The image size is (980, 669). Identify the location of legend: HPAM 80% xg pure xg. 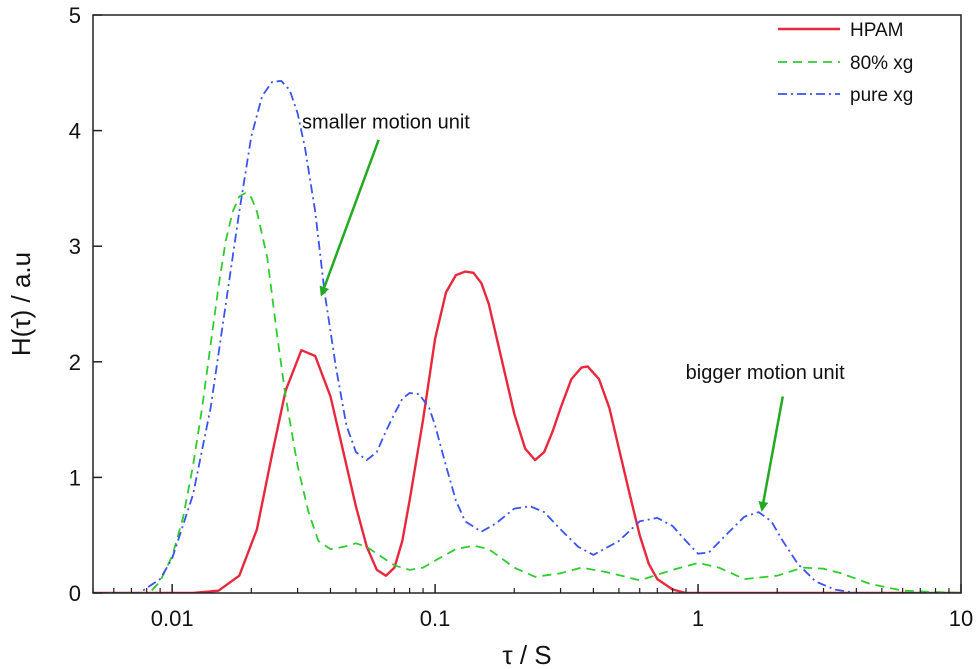
(845, 63).